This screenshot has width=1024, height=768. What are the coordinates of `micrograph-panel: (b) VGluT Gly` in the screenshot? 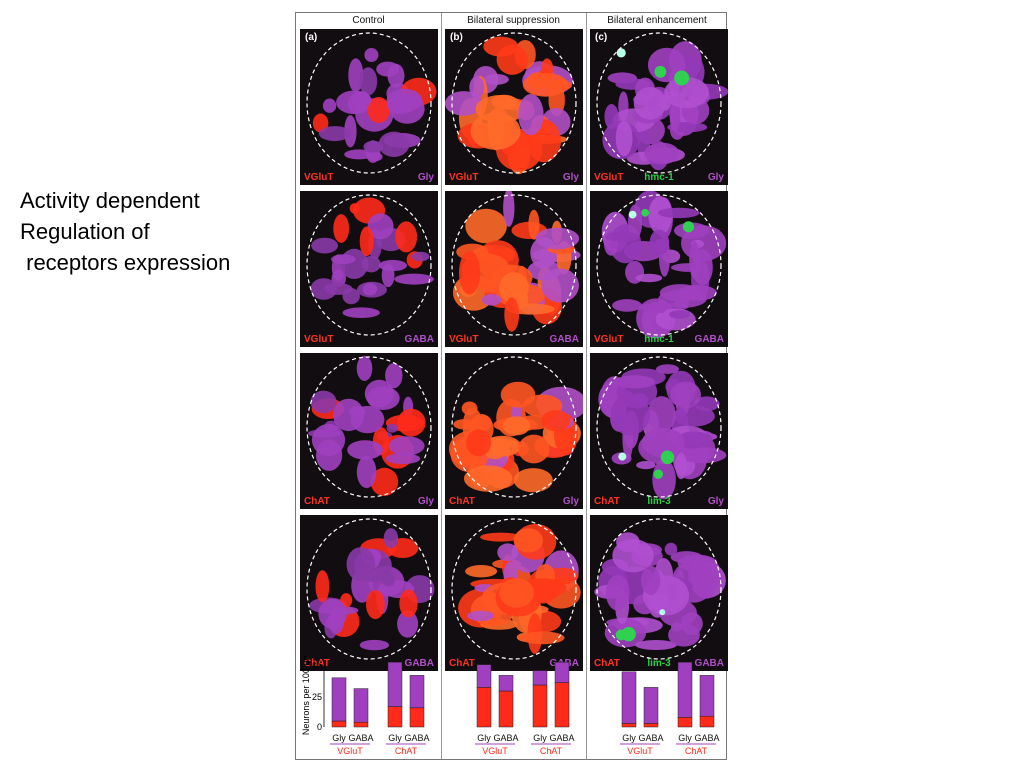 It's located at (514, 107).